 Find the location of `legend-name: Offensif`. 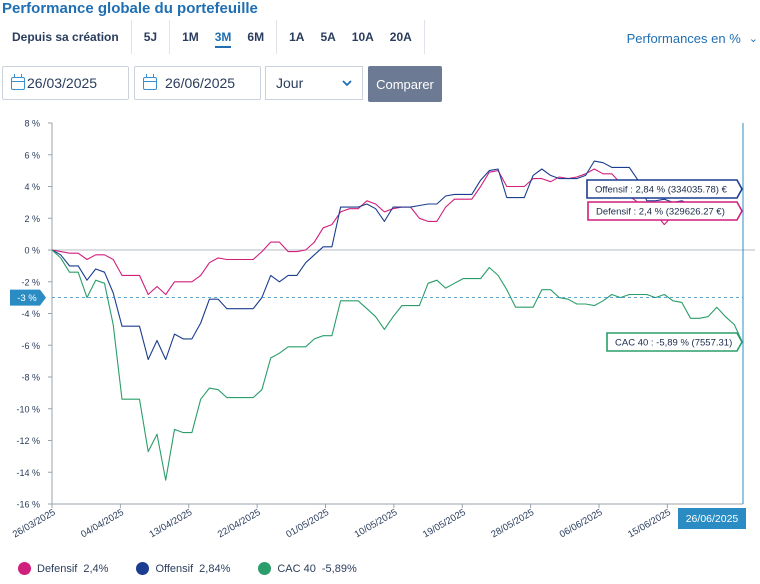

legend-name: Offensif is located at coordinates (174, 568).